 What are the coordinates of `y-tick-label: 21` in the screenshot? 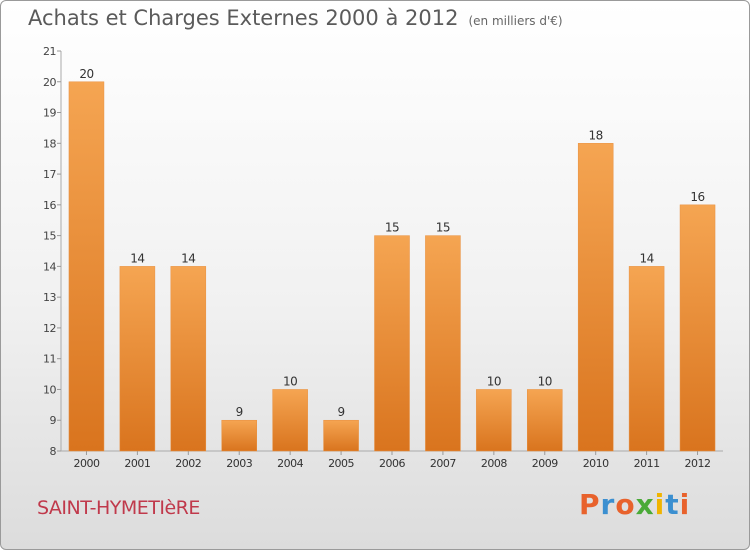 It's located at (49, 51).